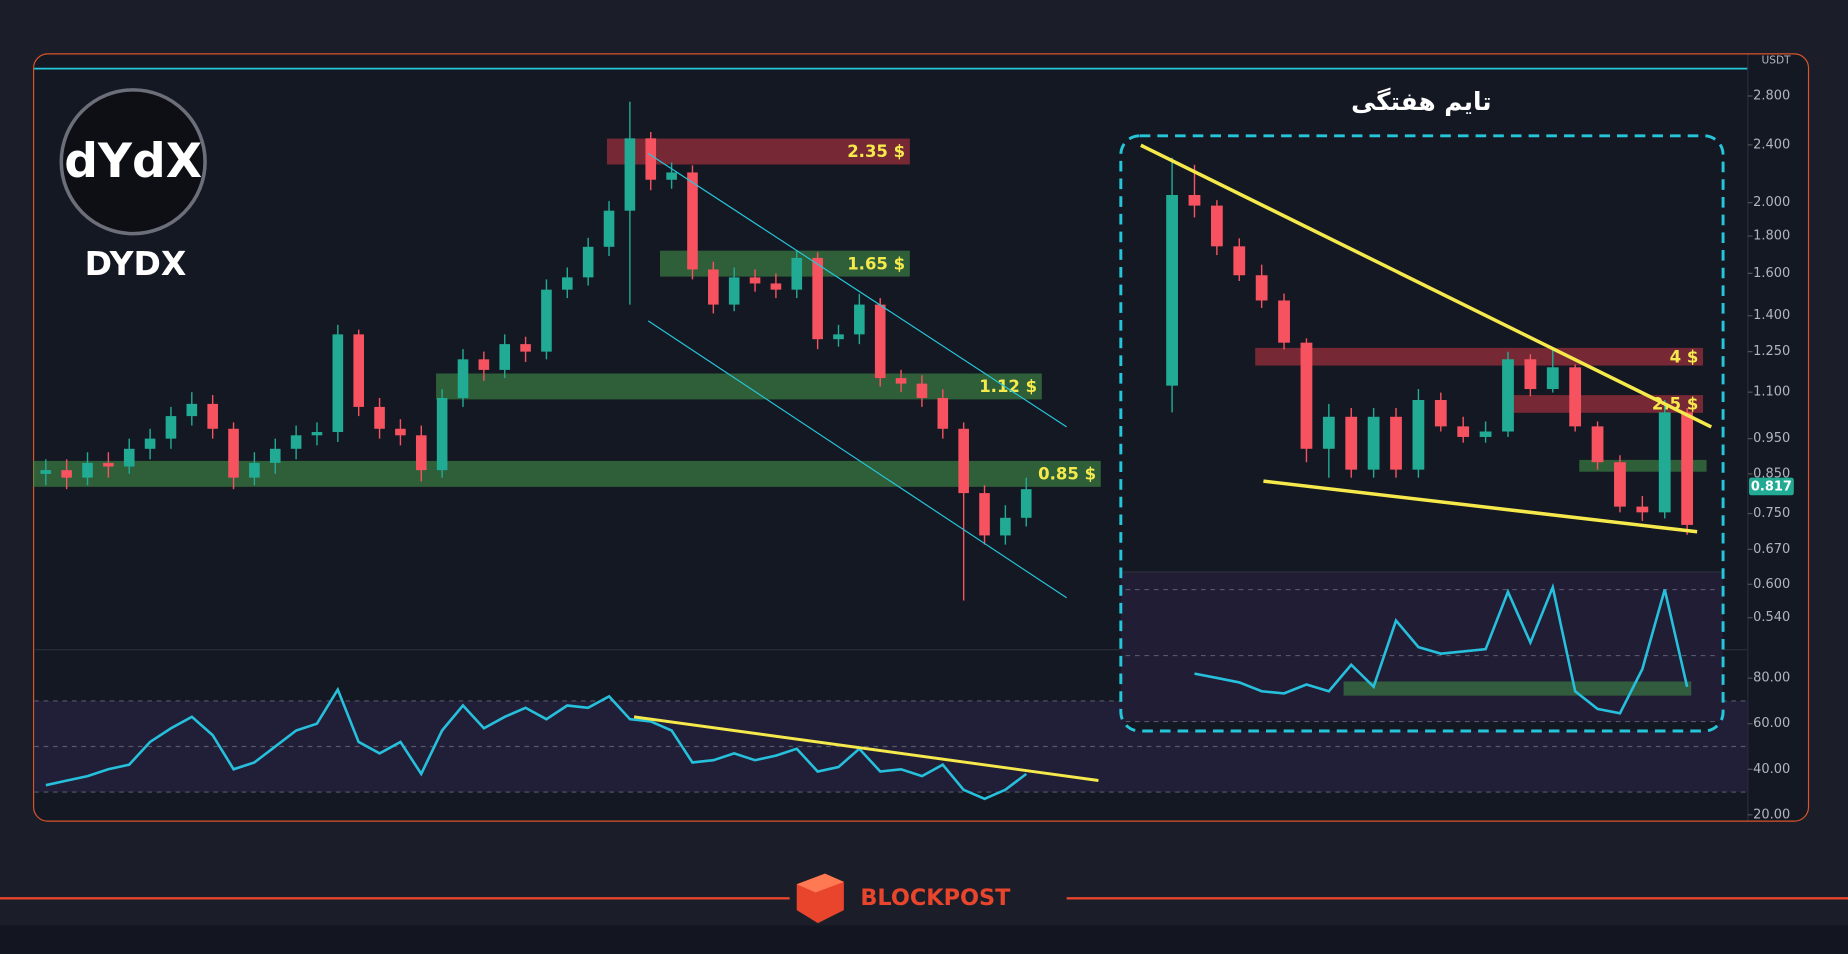  What do you see at coordinates (1771, 678) in the screenshot?
I see `rsi-tick-label: 80.00` at bounding box center [1771, 678].